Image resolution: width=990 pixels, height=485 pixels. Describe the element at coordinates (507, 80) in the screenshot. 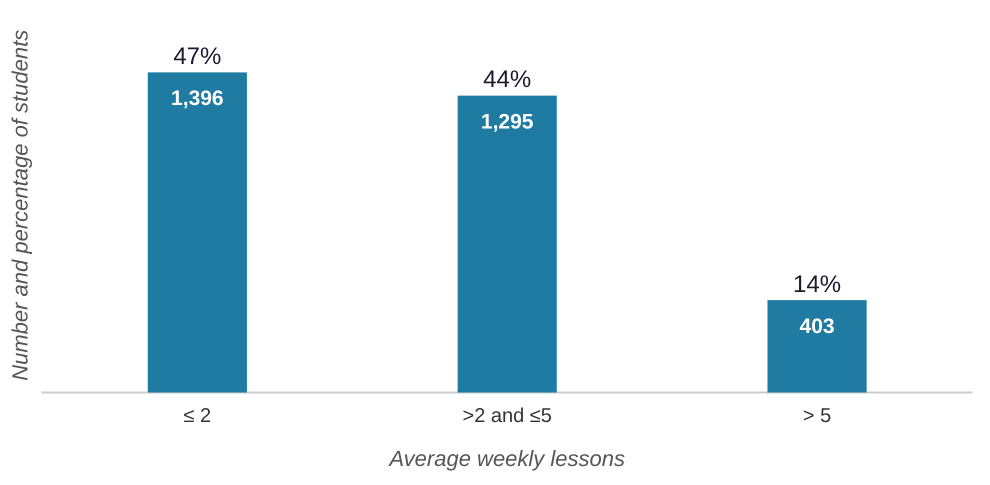

I see `annotation: 44%` at that location.